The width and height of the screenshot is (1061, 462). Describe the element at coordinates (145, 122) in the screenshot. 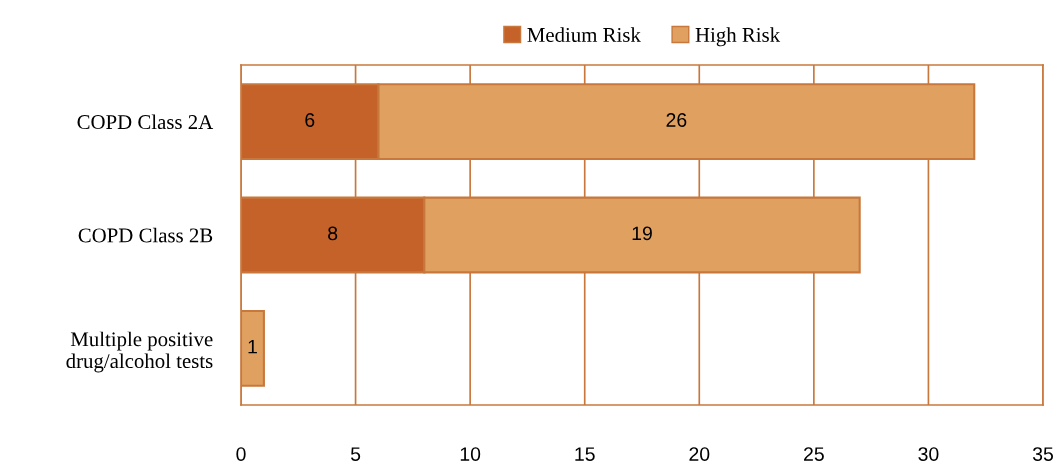

I see `y-tick-label: COPD Class 2A` at that location.